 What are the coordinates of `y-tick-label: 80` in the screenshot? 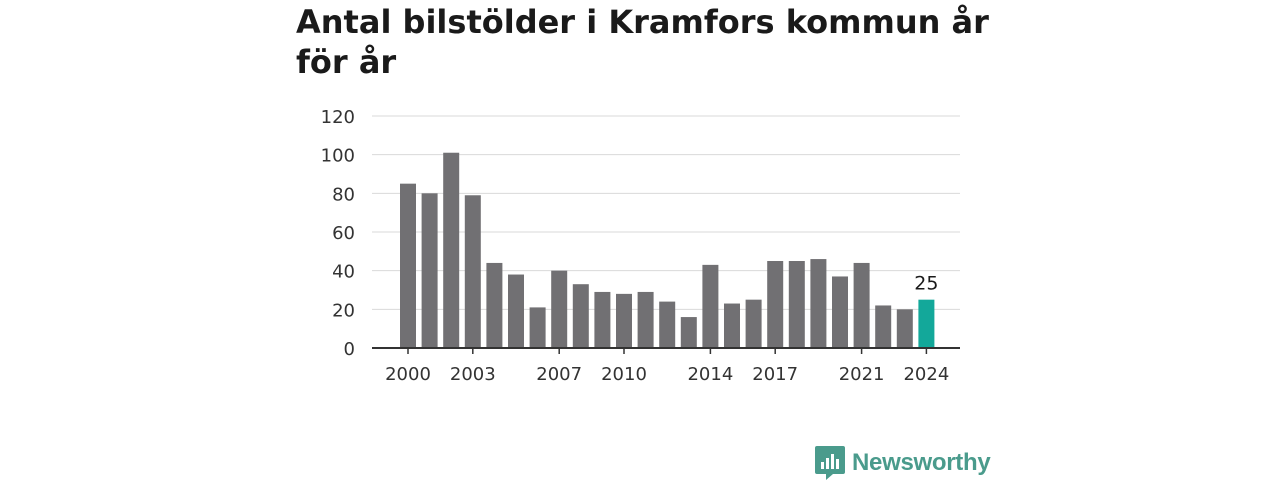 It's located at (343, 194).